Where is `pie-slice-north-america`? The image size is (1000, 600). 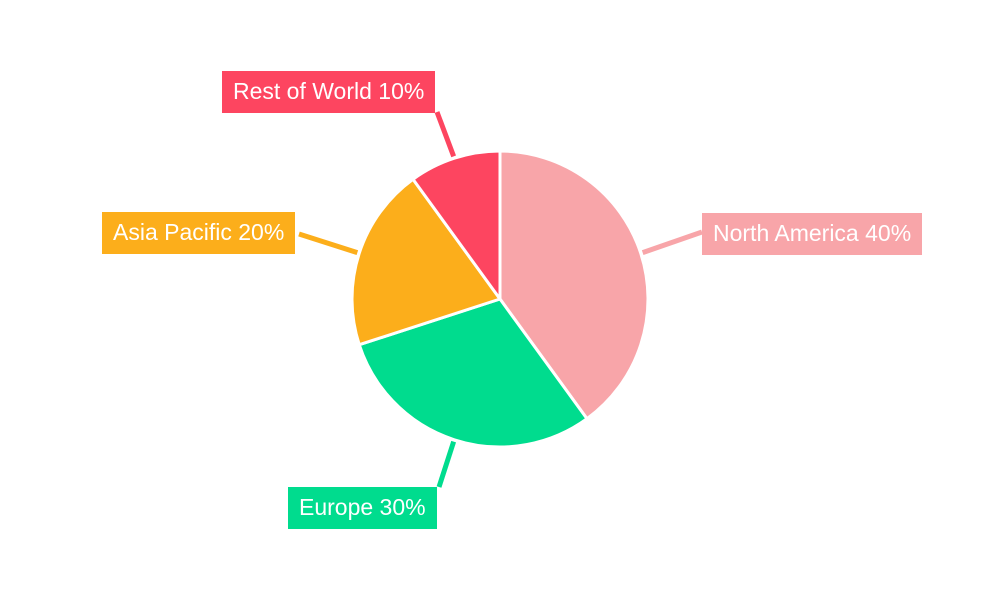 pie-slice-north-america is located at coordinates (574, 285).